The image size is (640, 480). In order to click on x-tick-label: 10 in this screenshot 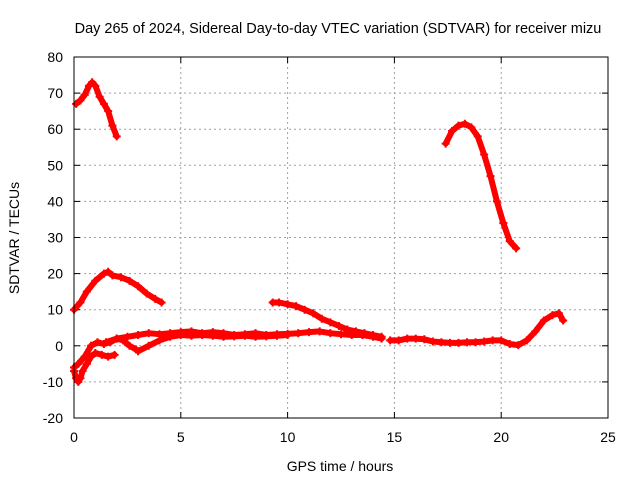, I will do `click(288, 437)`.